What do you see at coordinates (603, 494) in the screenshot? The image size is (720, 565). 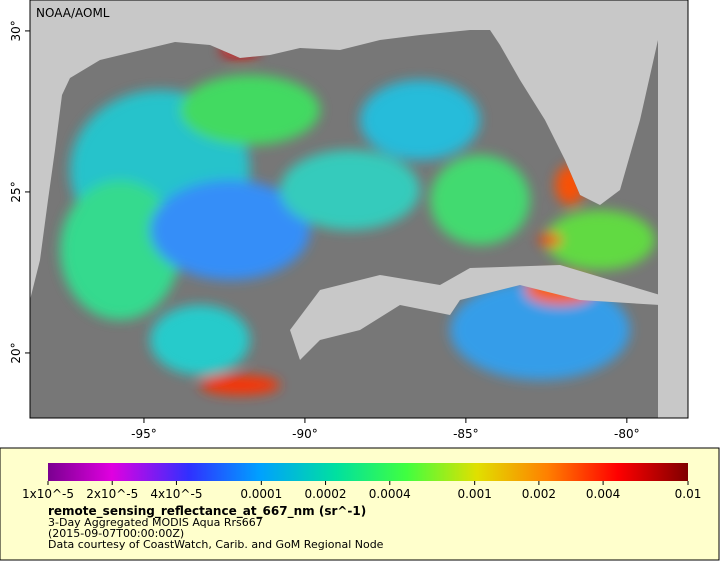 I see `colorbar-label: 0.004` at bounding box center [603, 494].